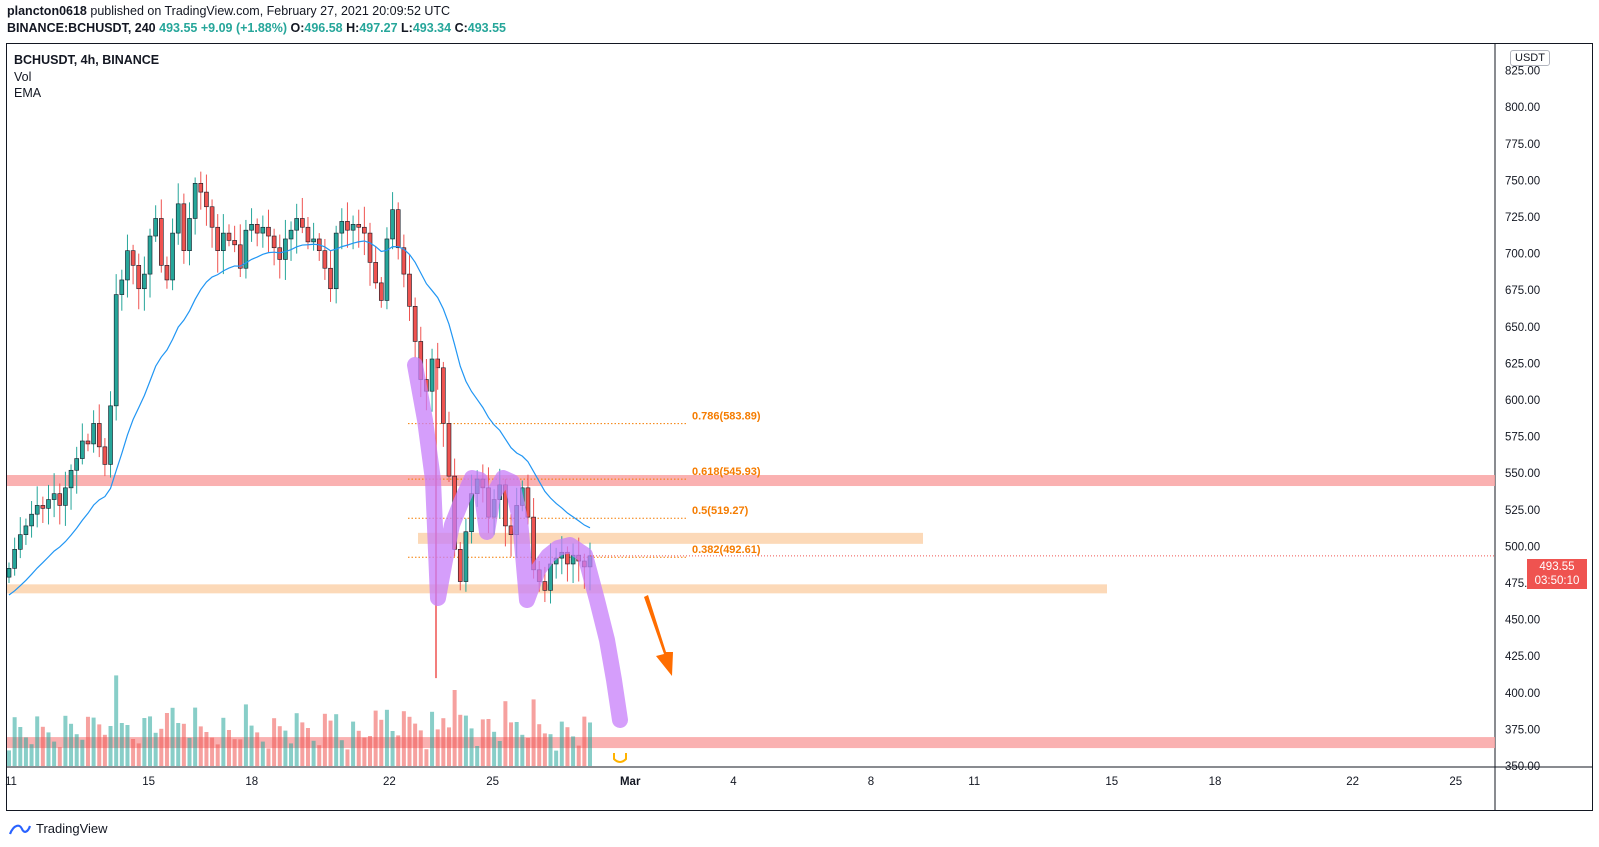  I want to click on y-tick-label: 525.00, so click(1522, 511).